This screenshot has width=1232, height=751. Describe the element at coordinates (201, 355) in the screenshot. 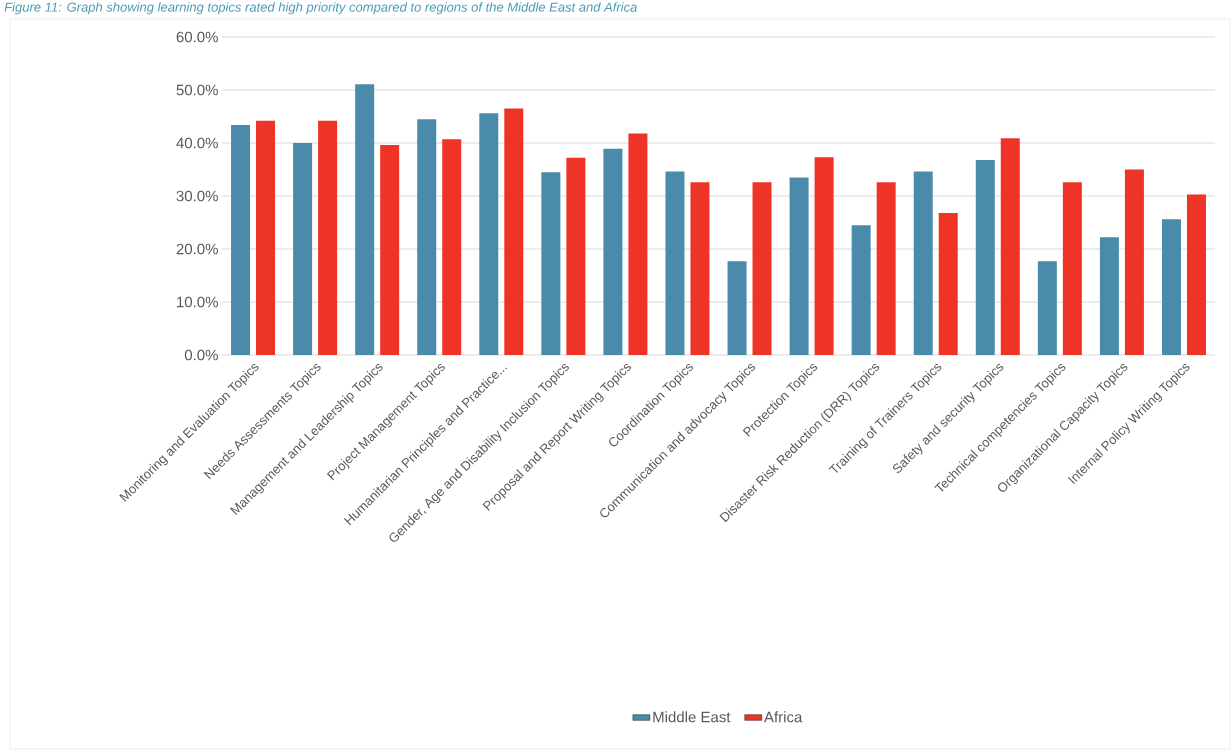

I see `y-tick-label: 0.0%` at that location.